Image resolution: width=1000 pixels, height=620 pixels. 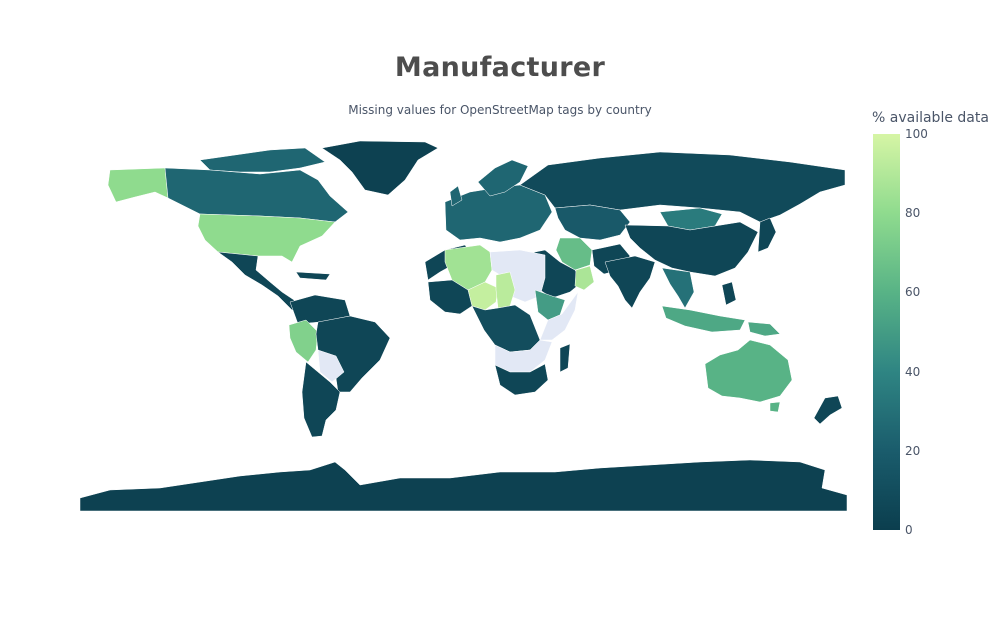 I want to click on colorbar-tick-20: 20, so click(x=913, y=451).